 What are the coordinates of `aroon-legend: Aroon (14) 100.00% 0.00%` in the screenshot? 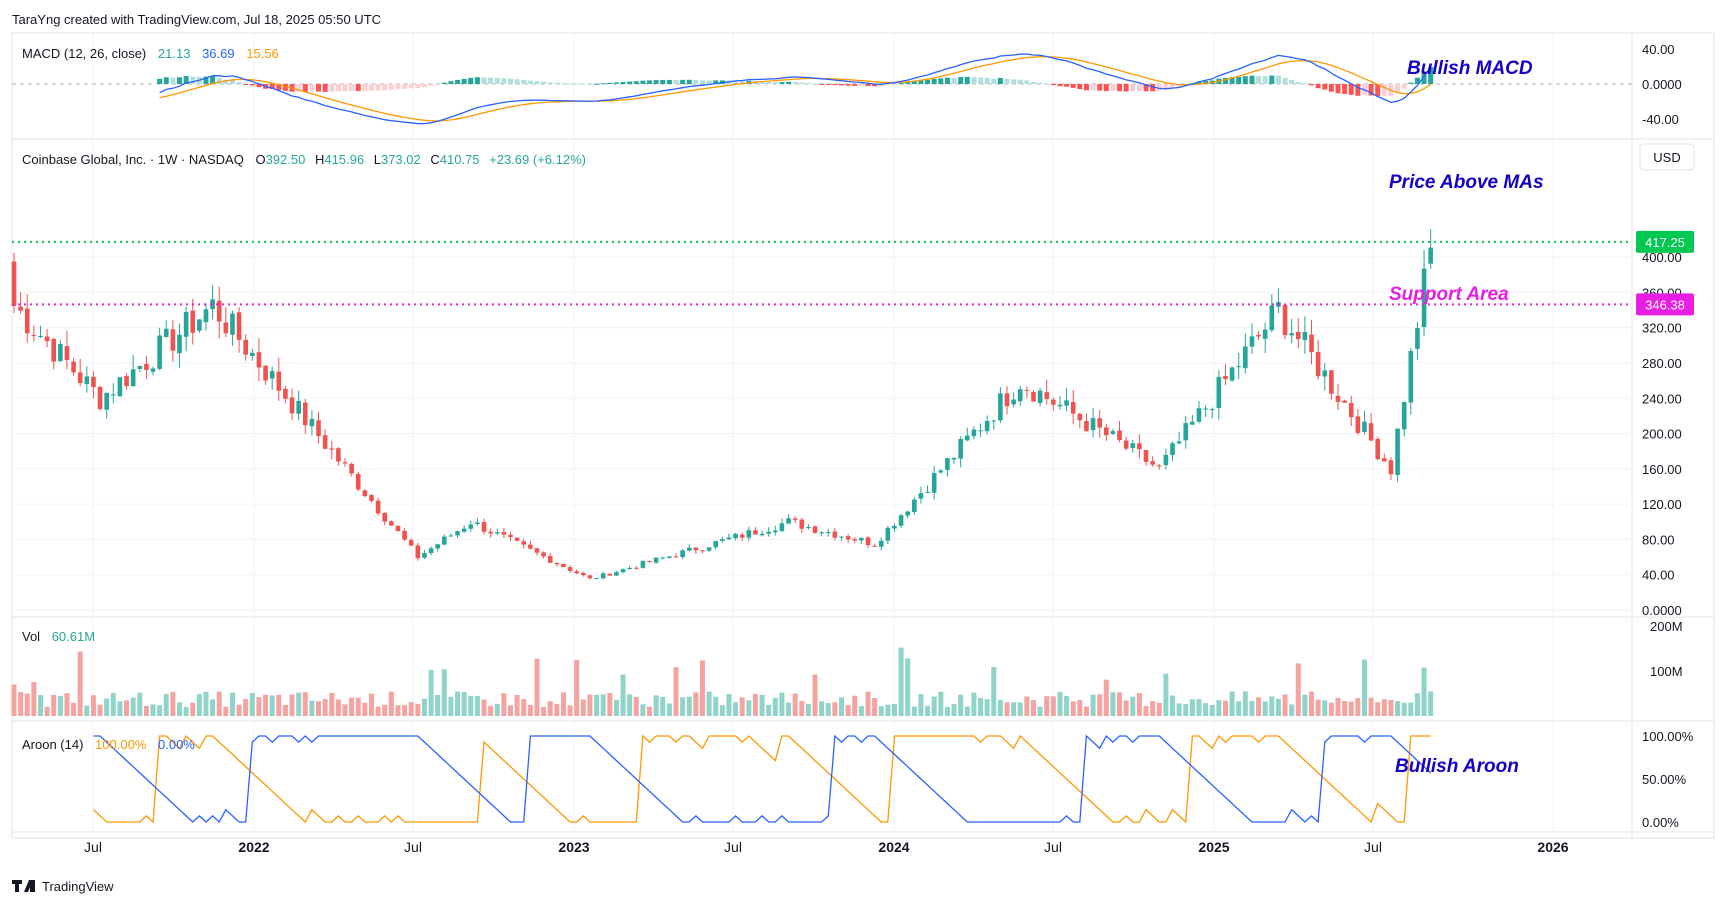 It's located at (108, 744).